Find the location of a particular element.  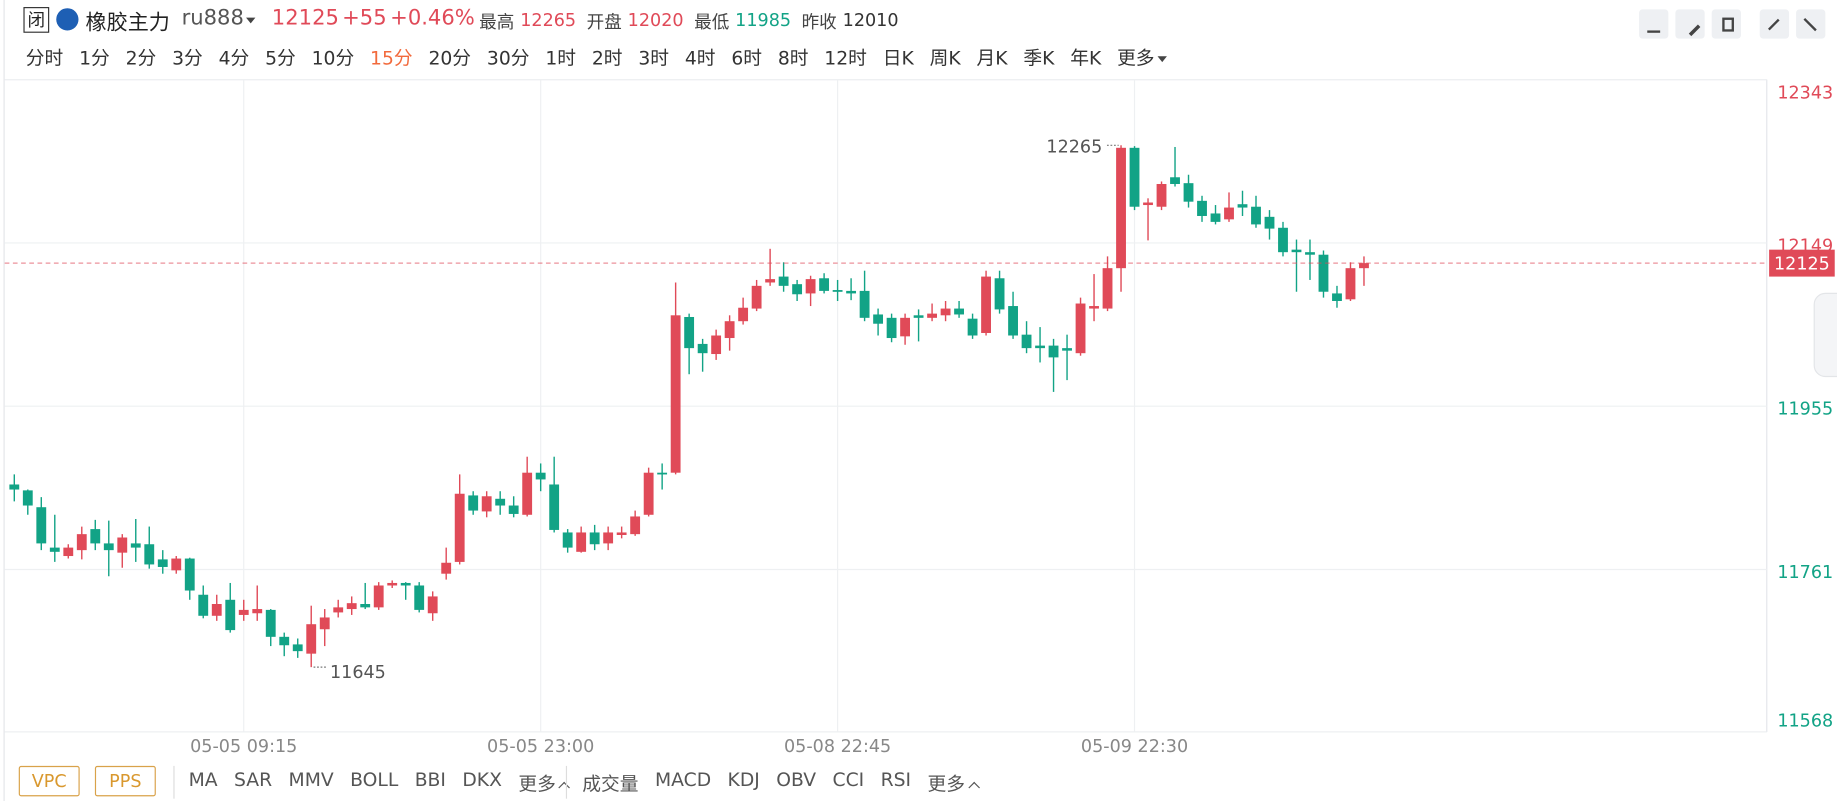

exchange-icon is located at coordinates (67, 19).